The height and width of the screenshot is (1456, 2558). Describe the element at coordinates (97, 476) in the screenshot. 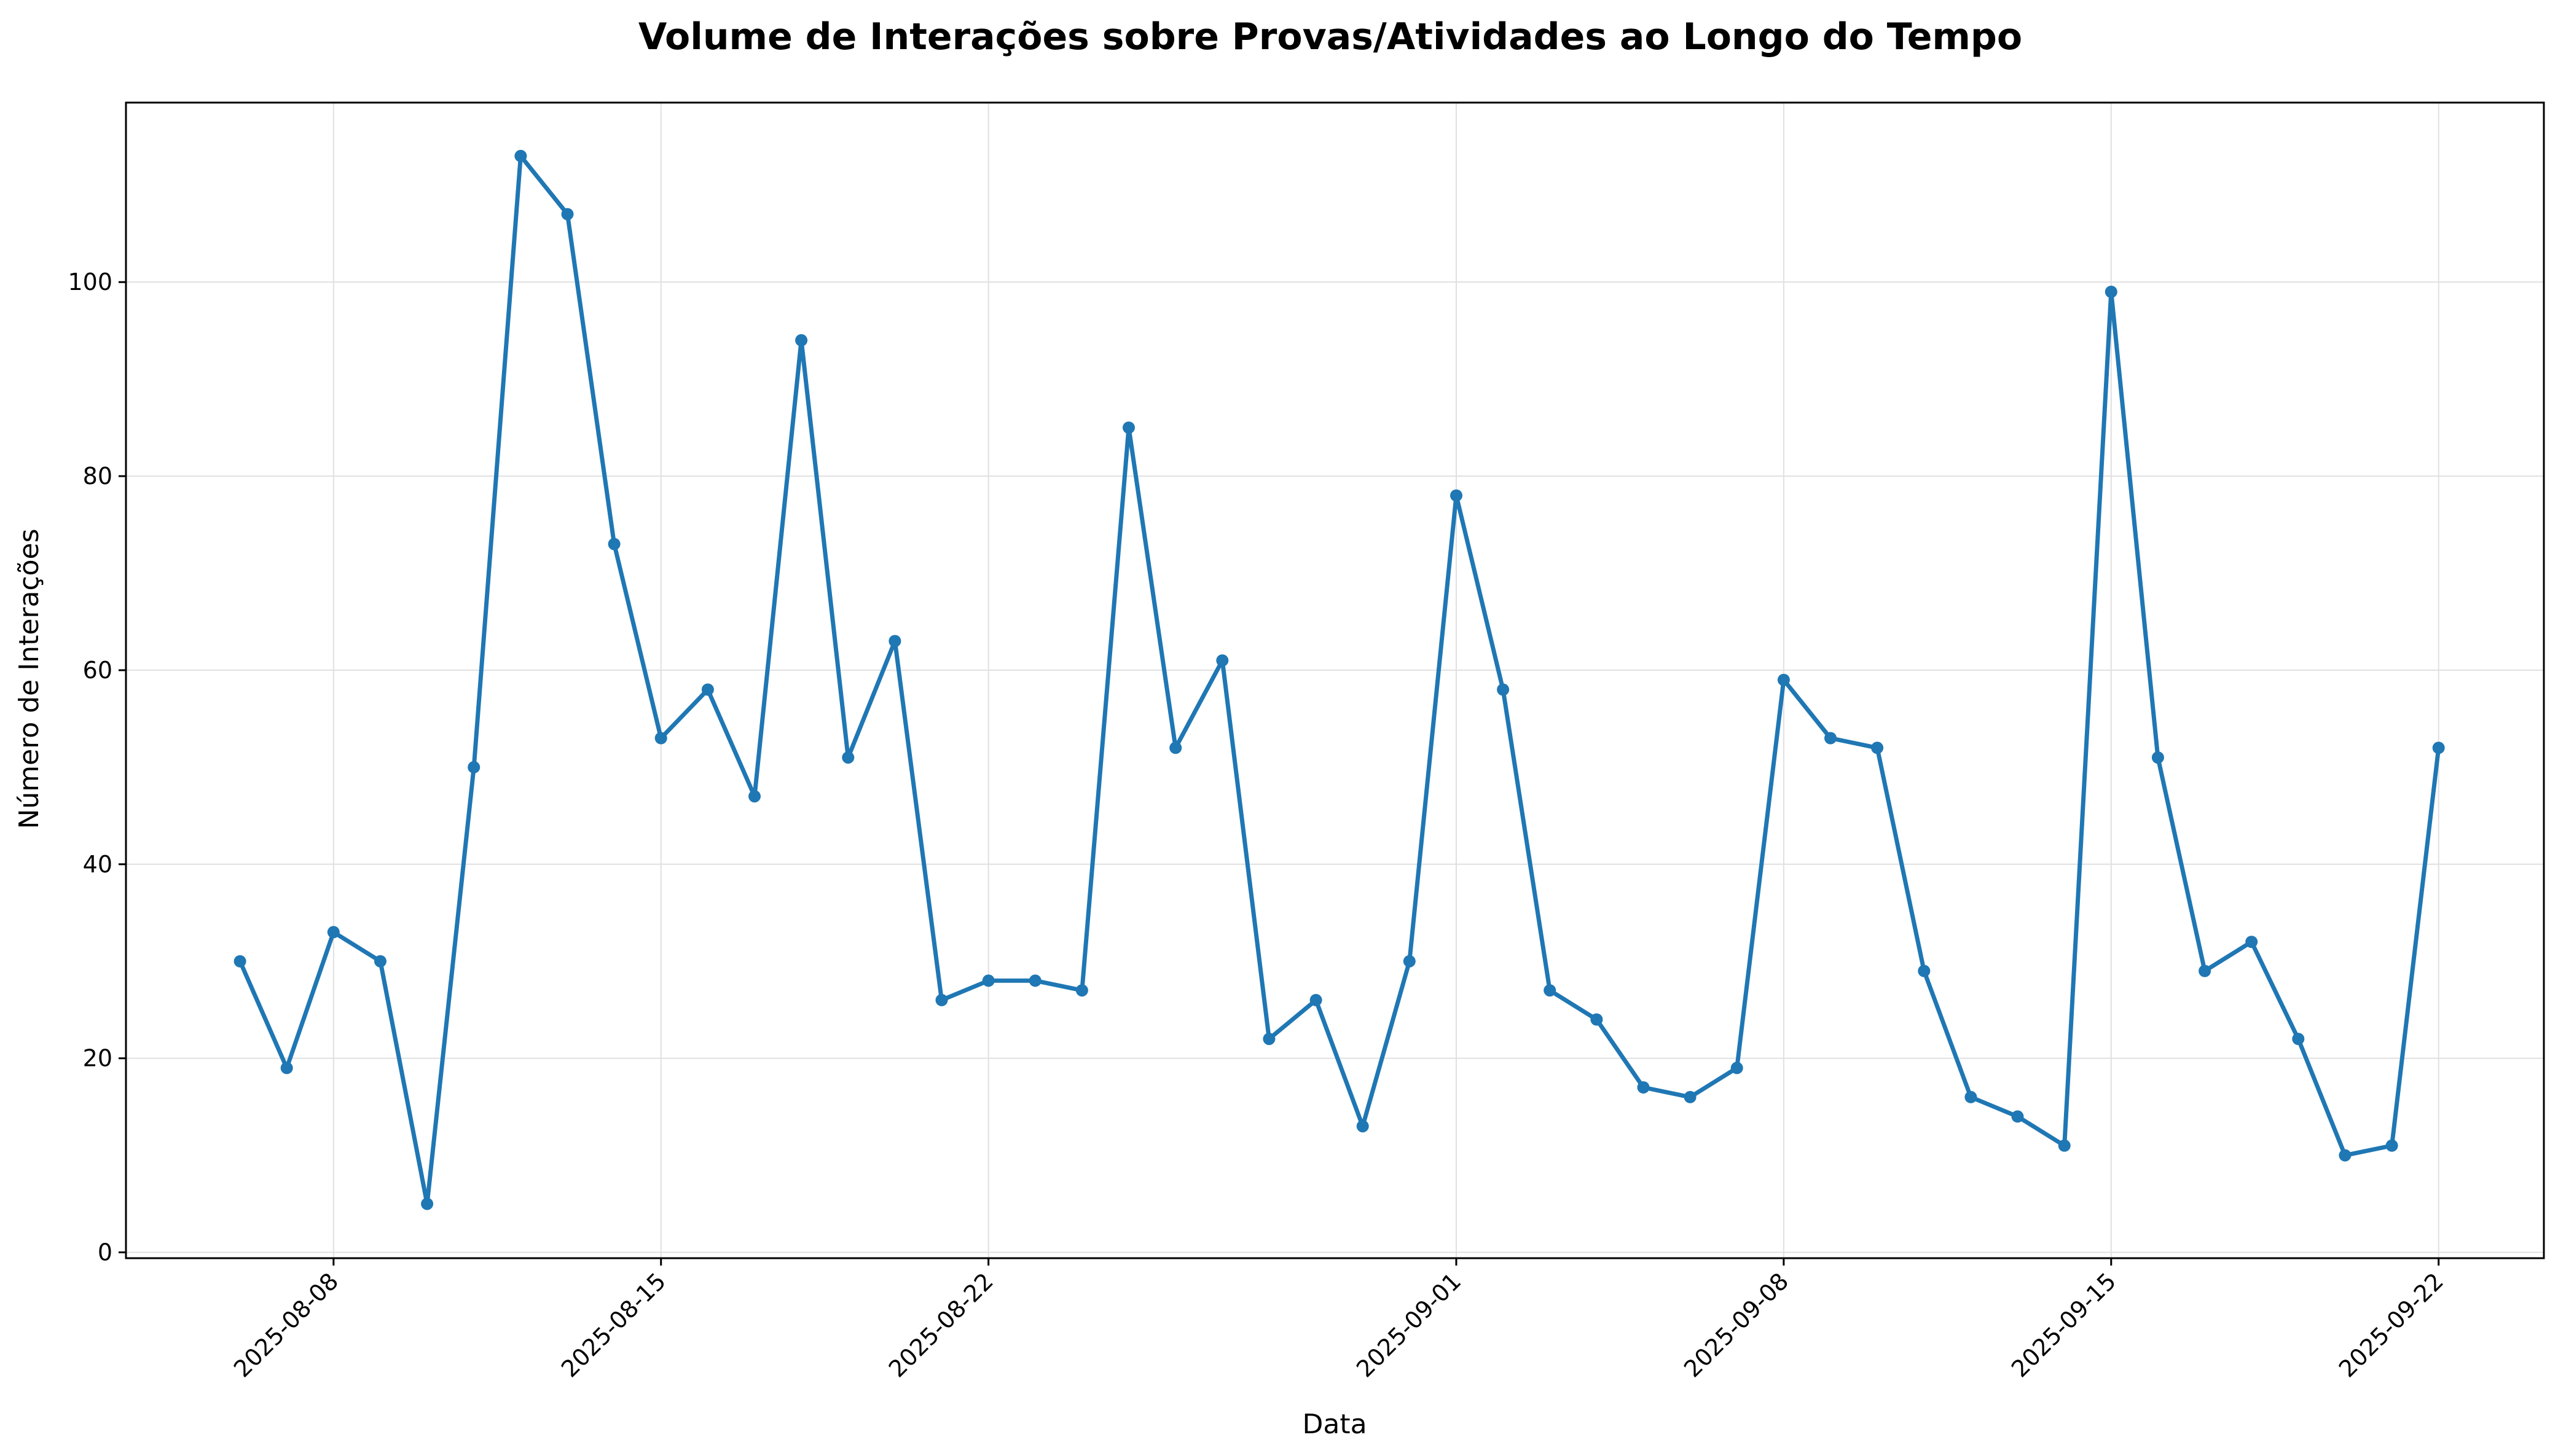

I see `y-tick-label: 80` at that location.